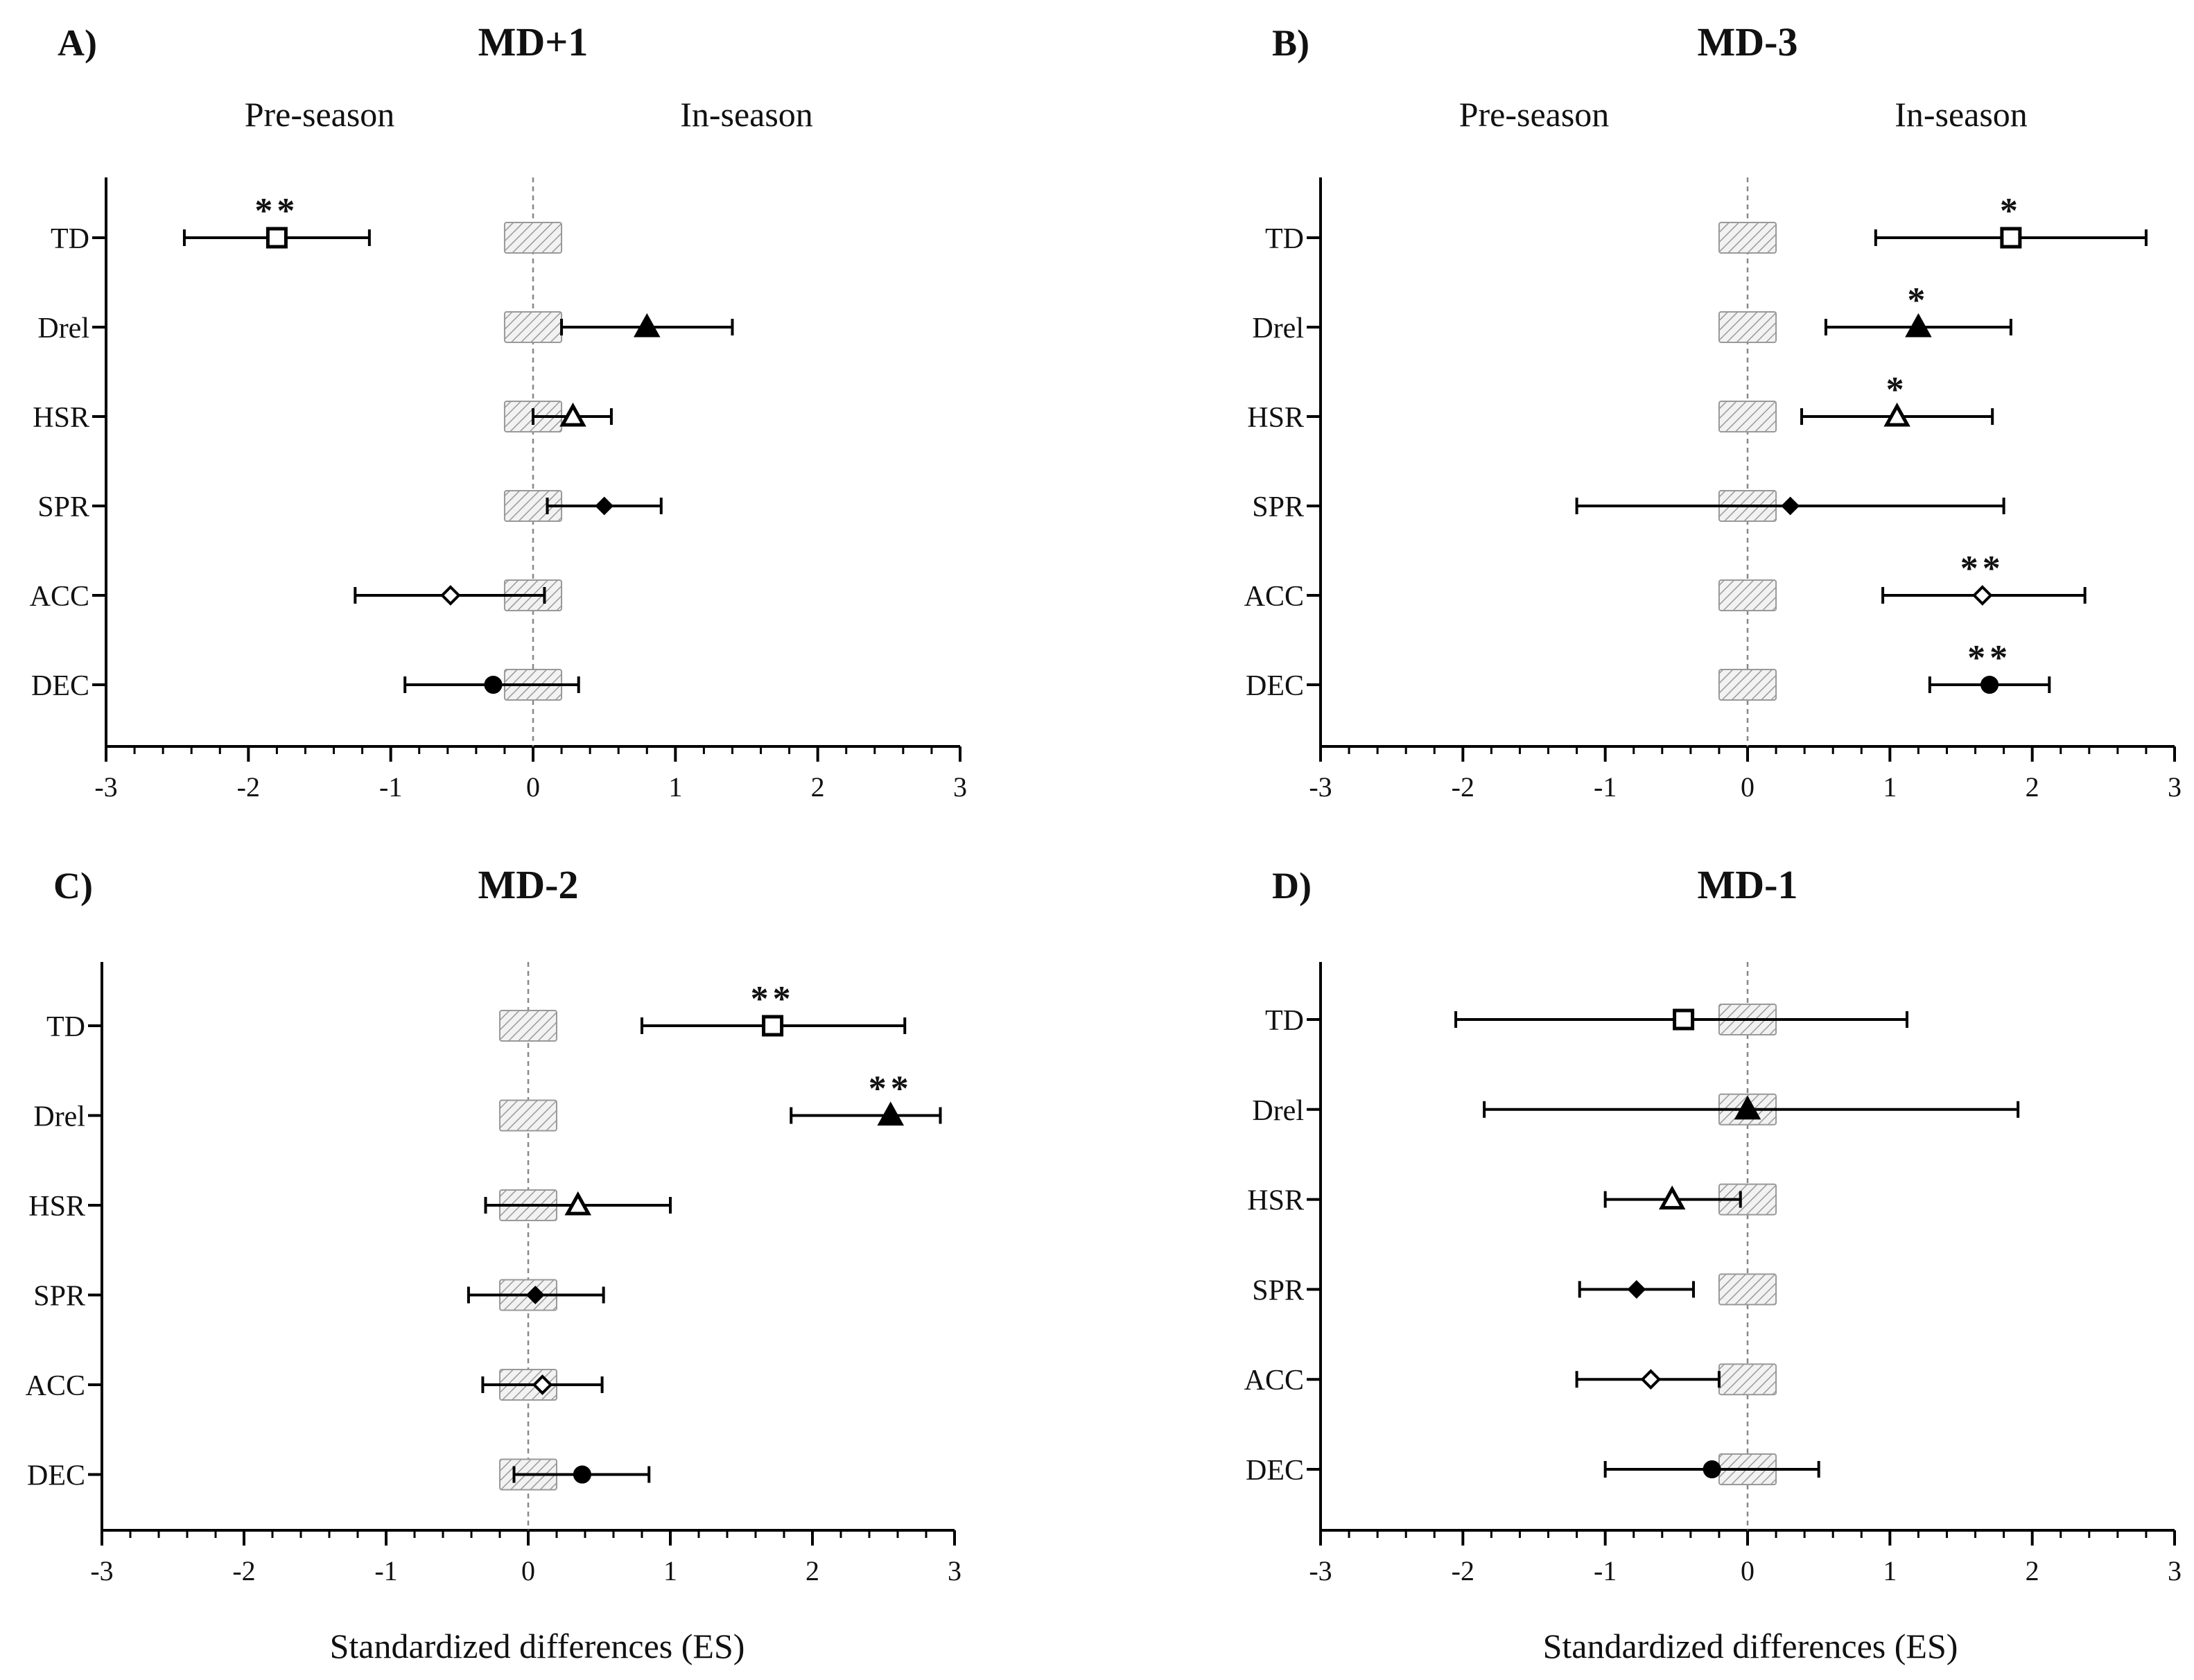 Image resolution: width=2194 pixels, height=1680 pixels. What do you see at coordinates (1534, 114) in the screenshot?
I see `header-pre-season: Pre-season` at bounding box center [1534, 114].